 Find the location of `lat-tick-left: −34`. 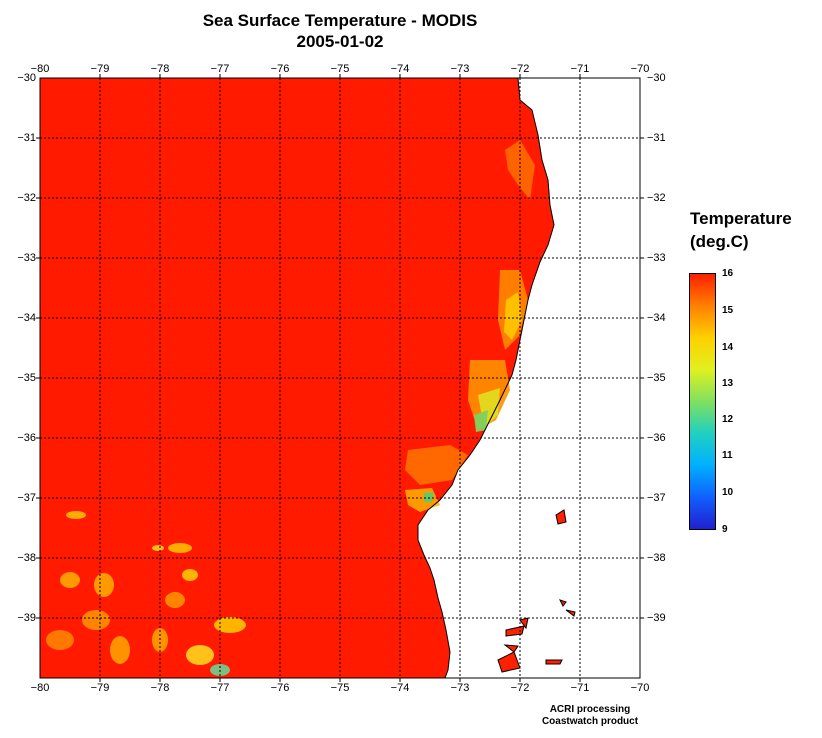

lat-tick-left: −34 is located at coordinates (26, 318).